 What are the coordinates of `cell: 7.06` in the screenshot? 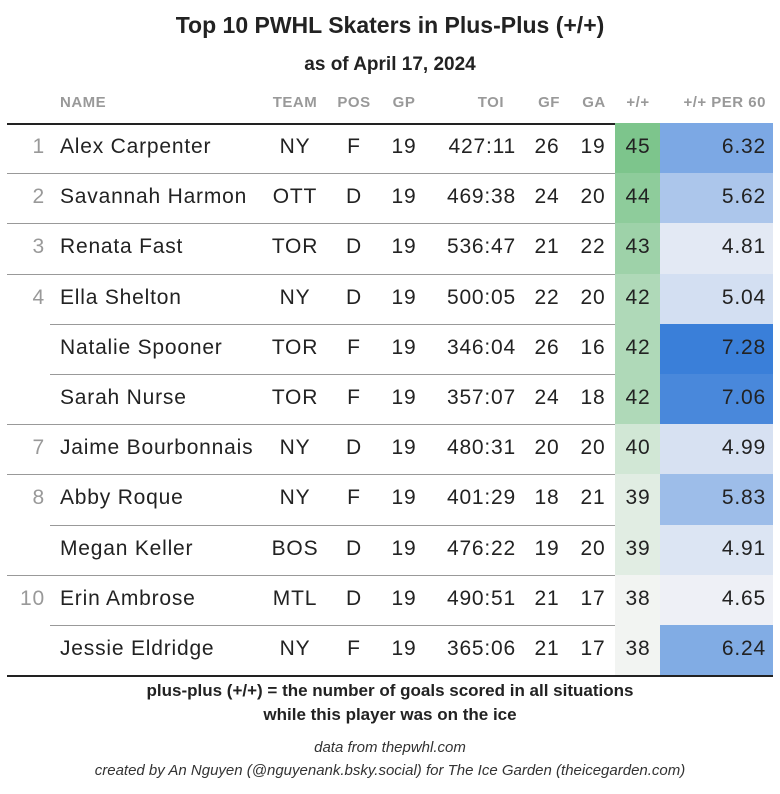 It's located at (743, 397).